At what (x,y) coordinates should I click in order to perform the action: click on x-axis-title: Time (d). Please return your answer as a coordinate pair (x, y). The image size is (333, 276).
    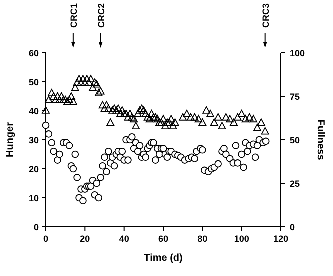
    Looking at the image, I should click on (163, 258).